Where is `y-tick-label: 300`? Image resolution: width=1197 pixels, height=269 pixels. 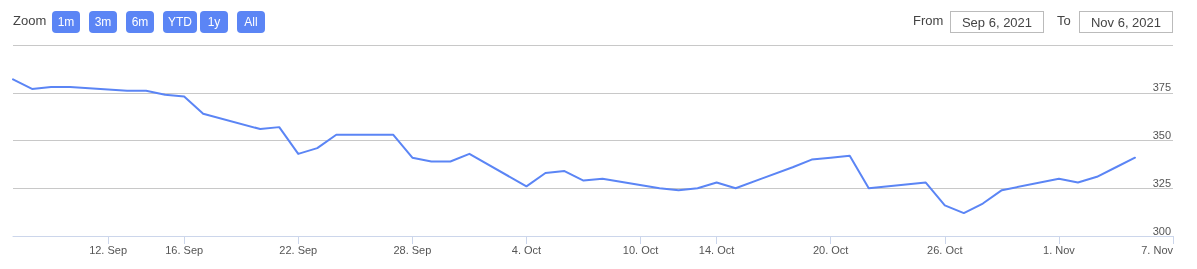 y-tick-label: 300 is located at coordinates (1161, 230).